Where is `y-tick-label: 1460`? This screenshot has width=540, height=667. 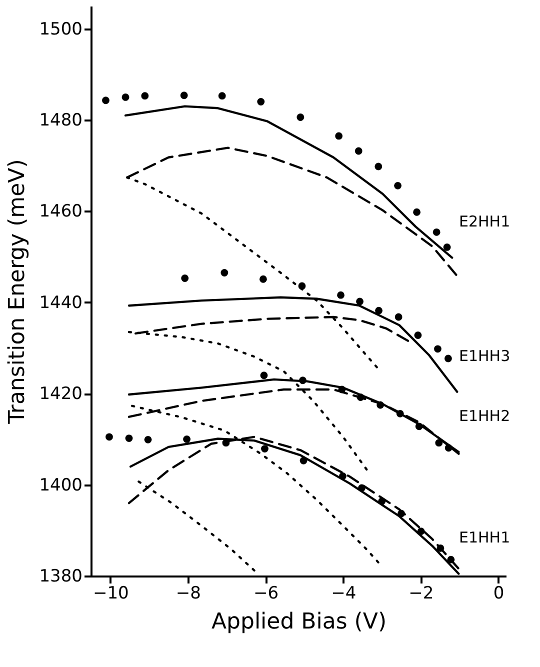 y-tick-label: 1460 is located at coordinates (60, 212).